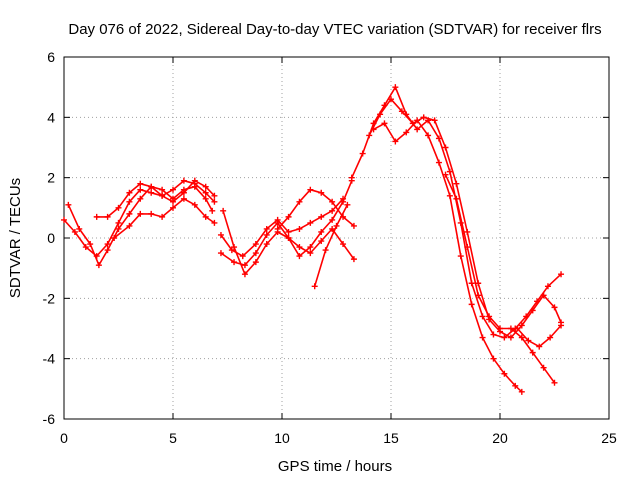  What do you see at coordinates (335, 466) in the screenshot?
I see `x-axis-label: GPS time / hours` at bounding box center [335, 466].